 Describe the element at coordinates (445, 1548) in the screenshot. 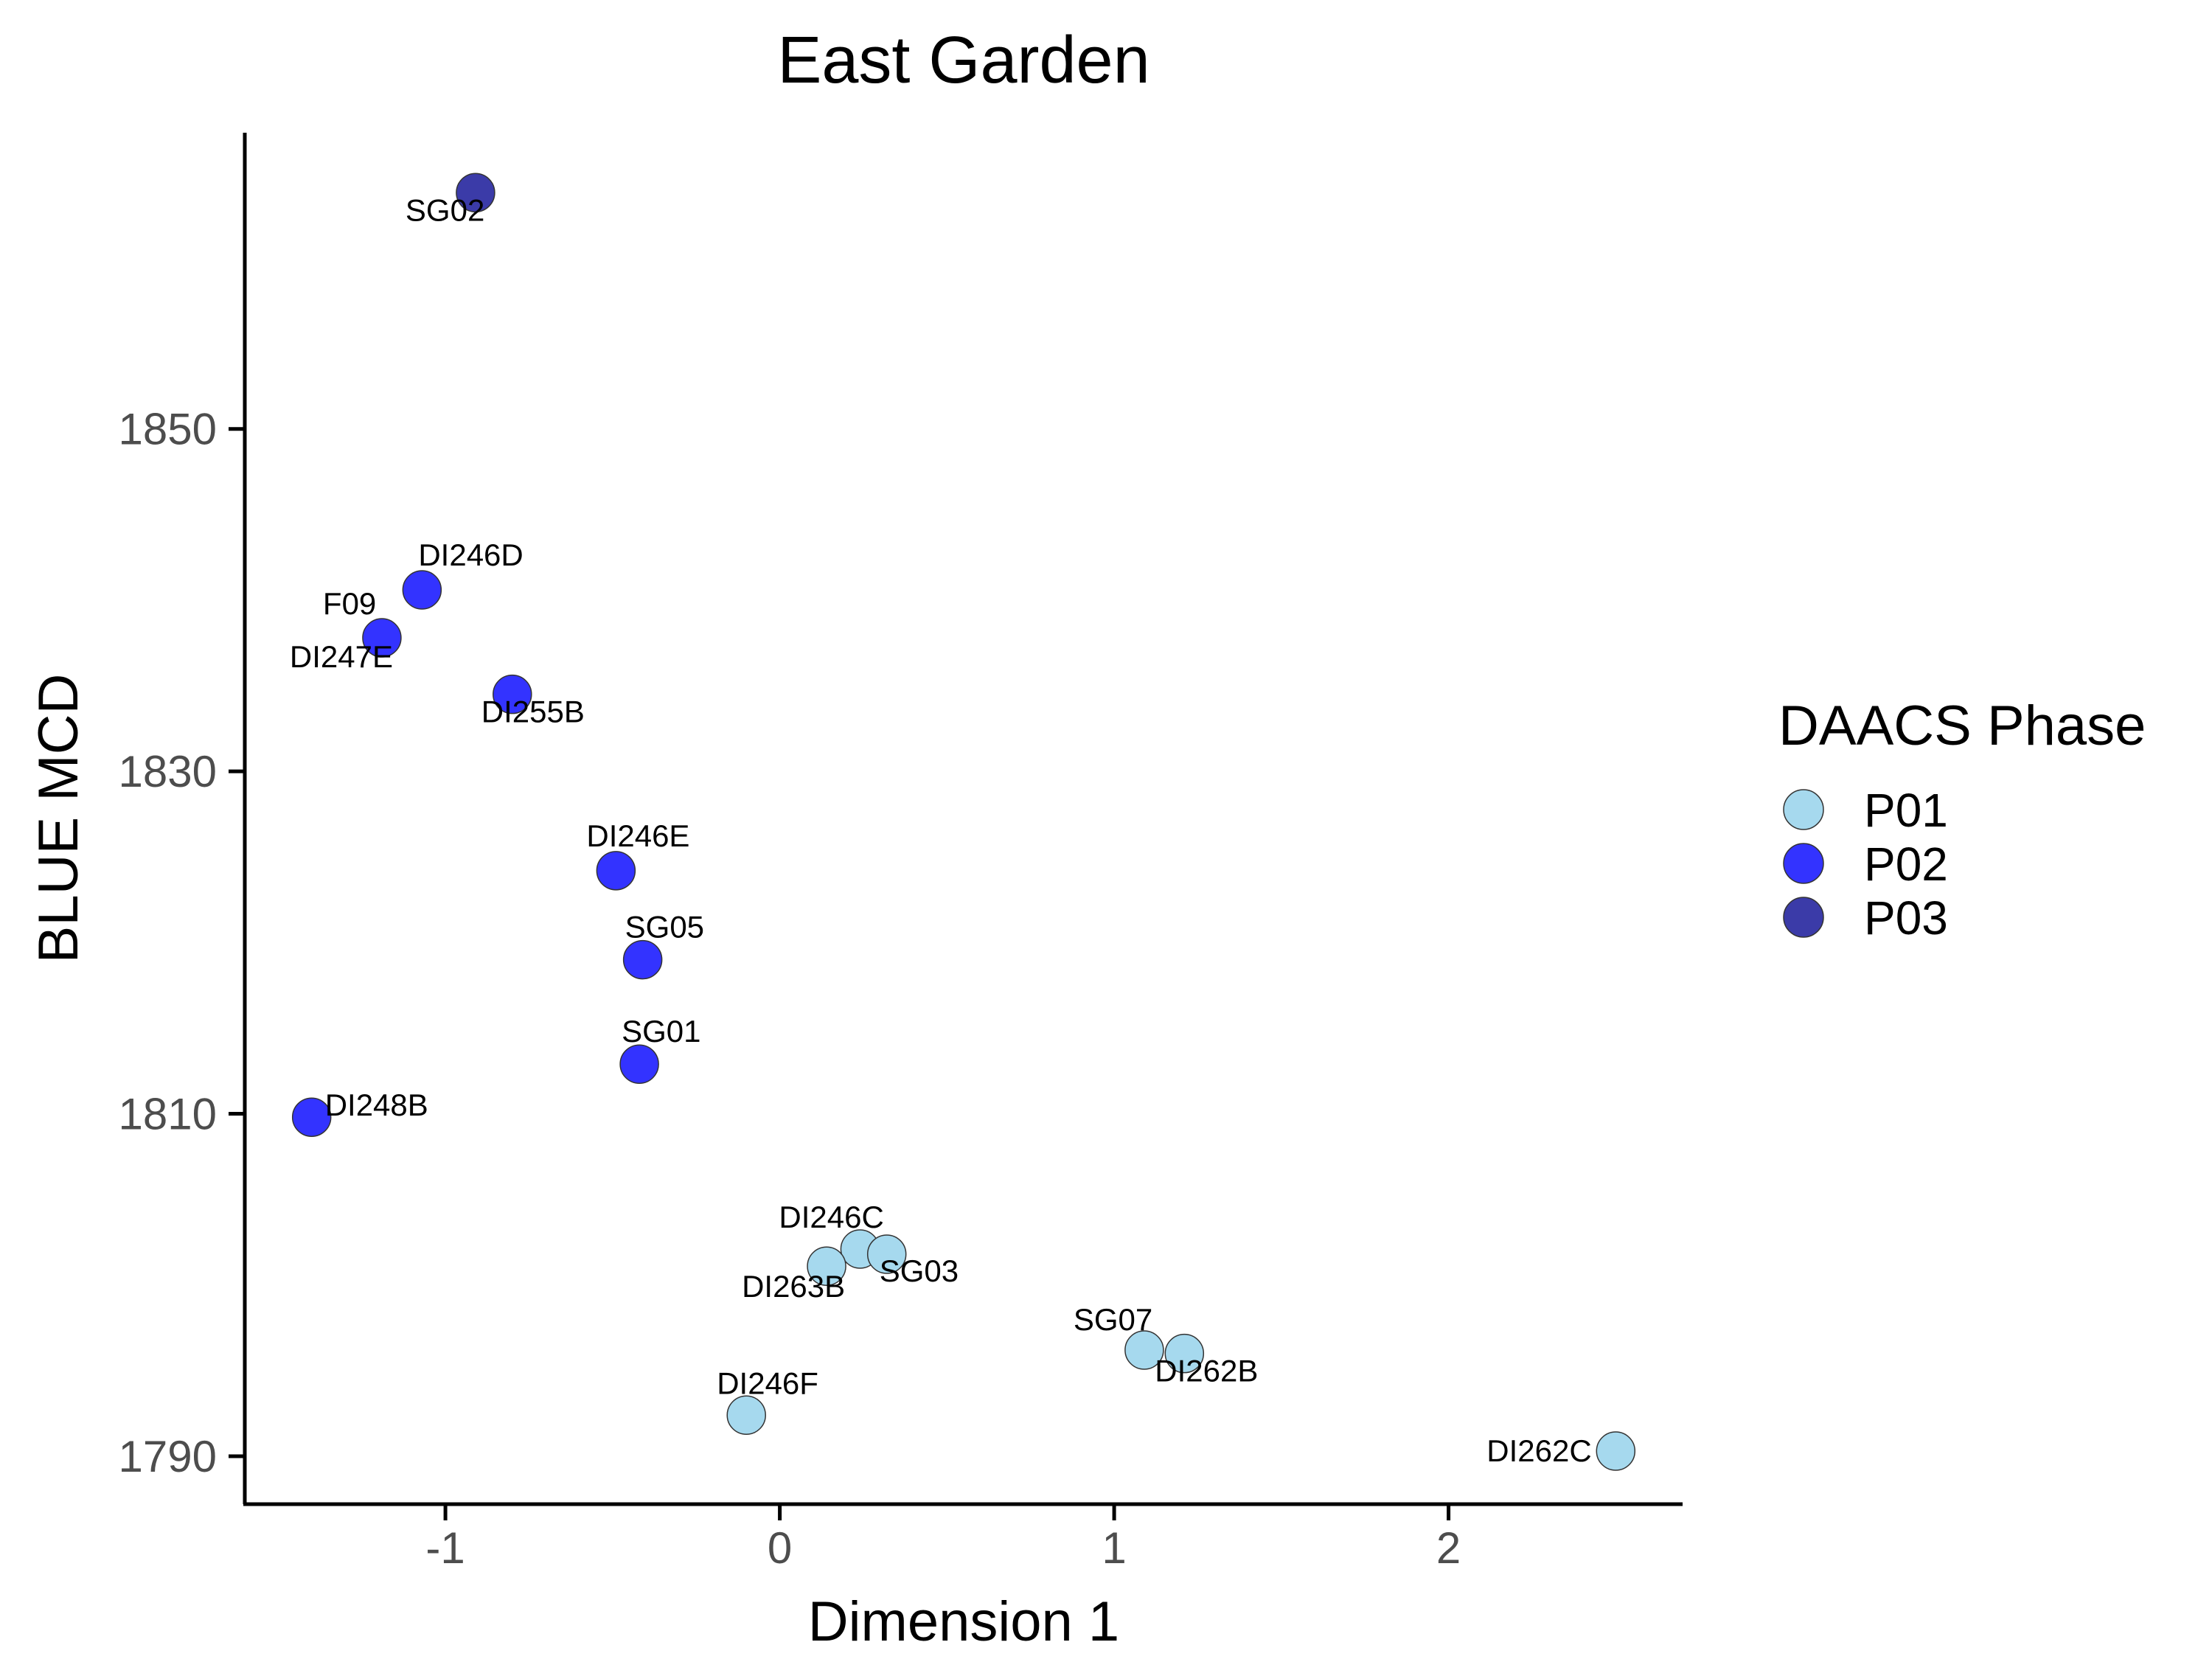

I see `x-tick-label--1: -1` at that location.